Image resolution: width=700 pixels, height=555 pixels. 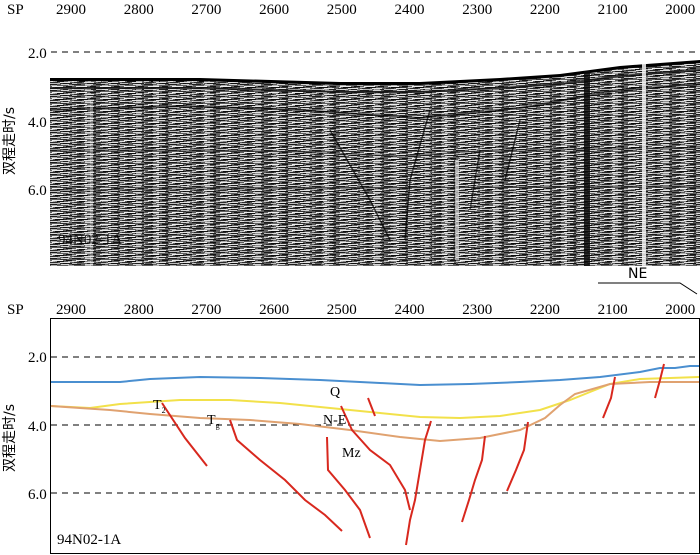 What do you see at coordinates (375, 376) in the screenshot?
I see `horizon-seafloor` at bounding box center [375, 376].